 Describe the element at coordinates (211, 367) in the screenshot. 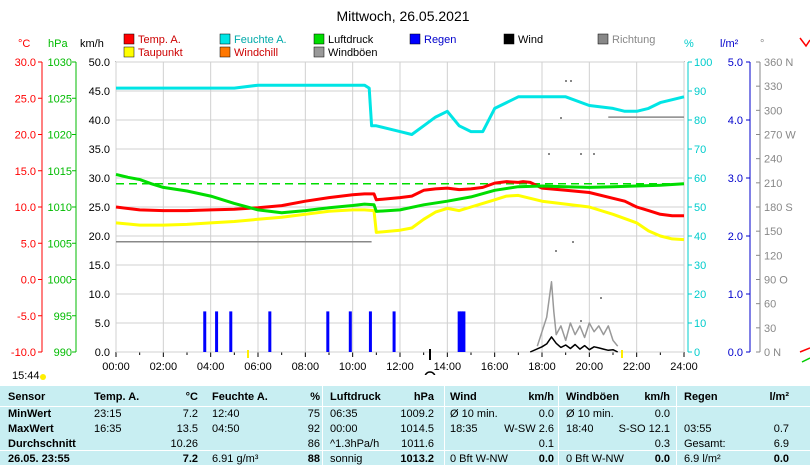

I see `x-tick-label: 04:00` at that location.